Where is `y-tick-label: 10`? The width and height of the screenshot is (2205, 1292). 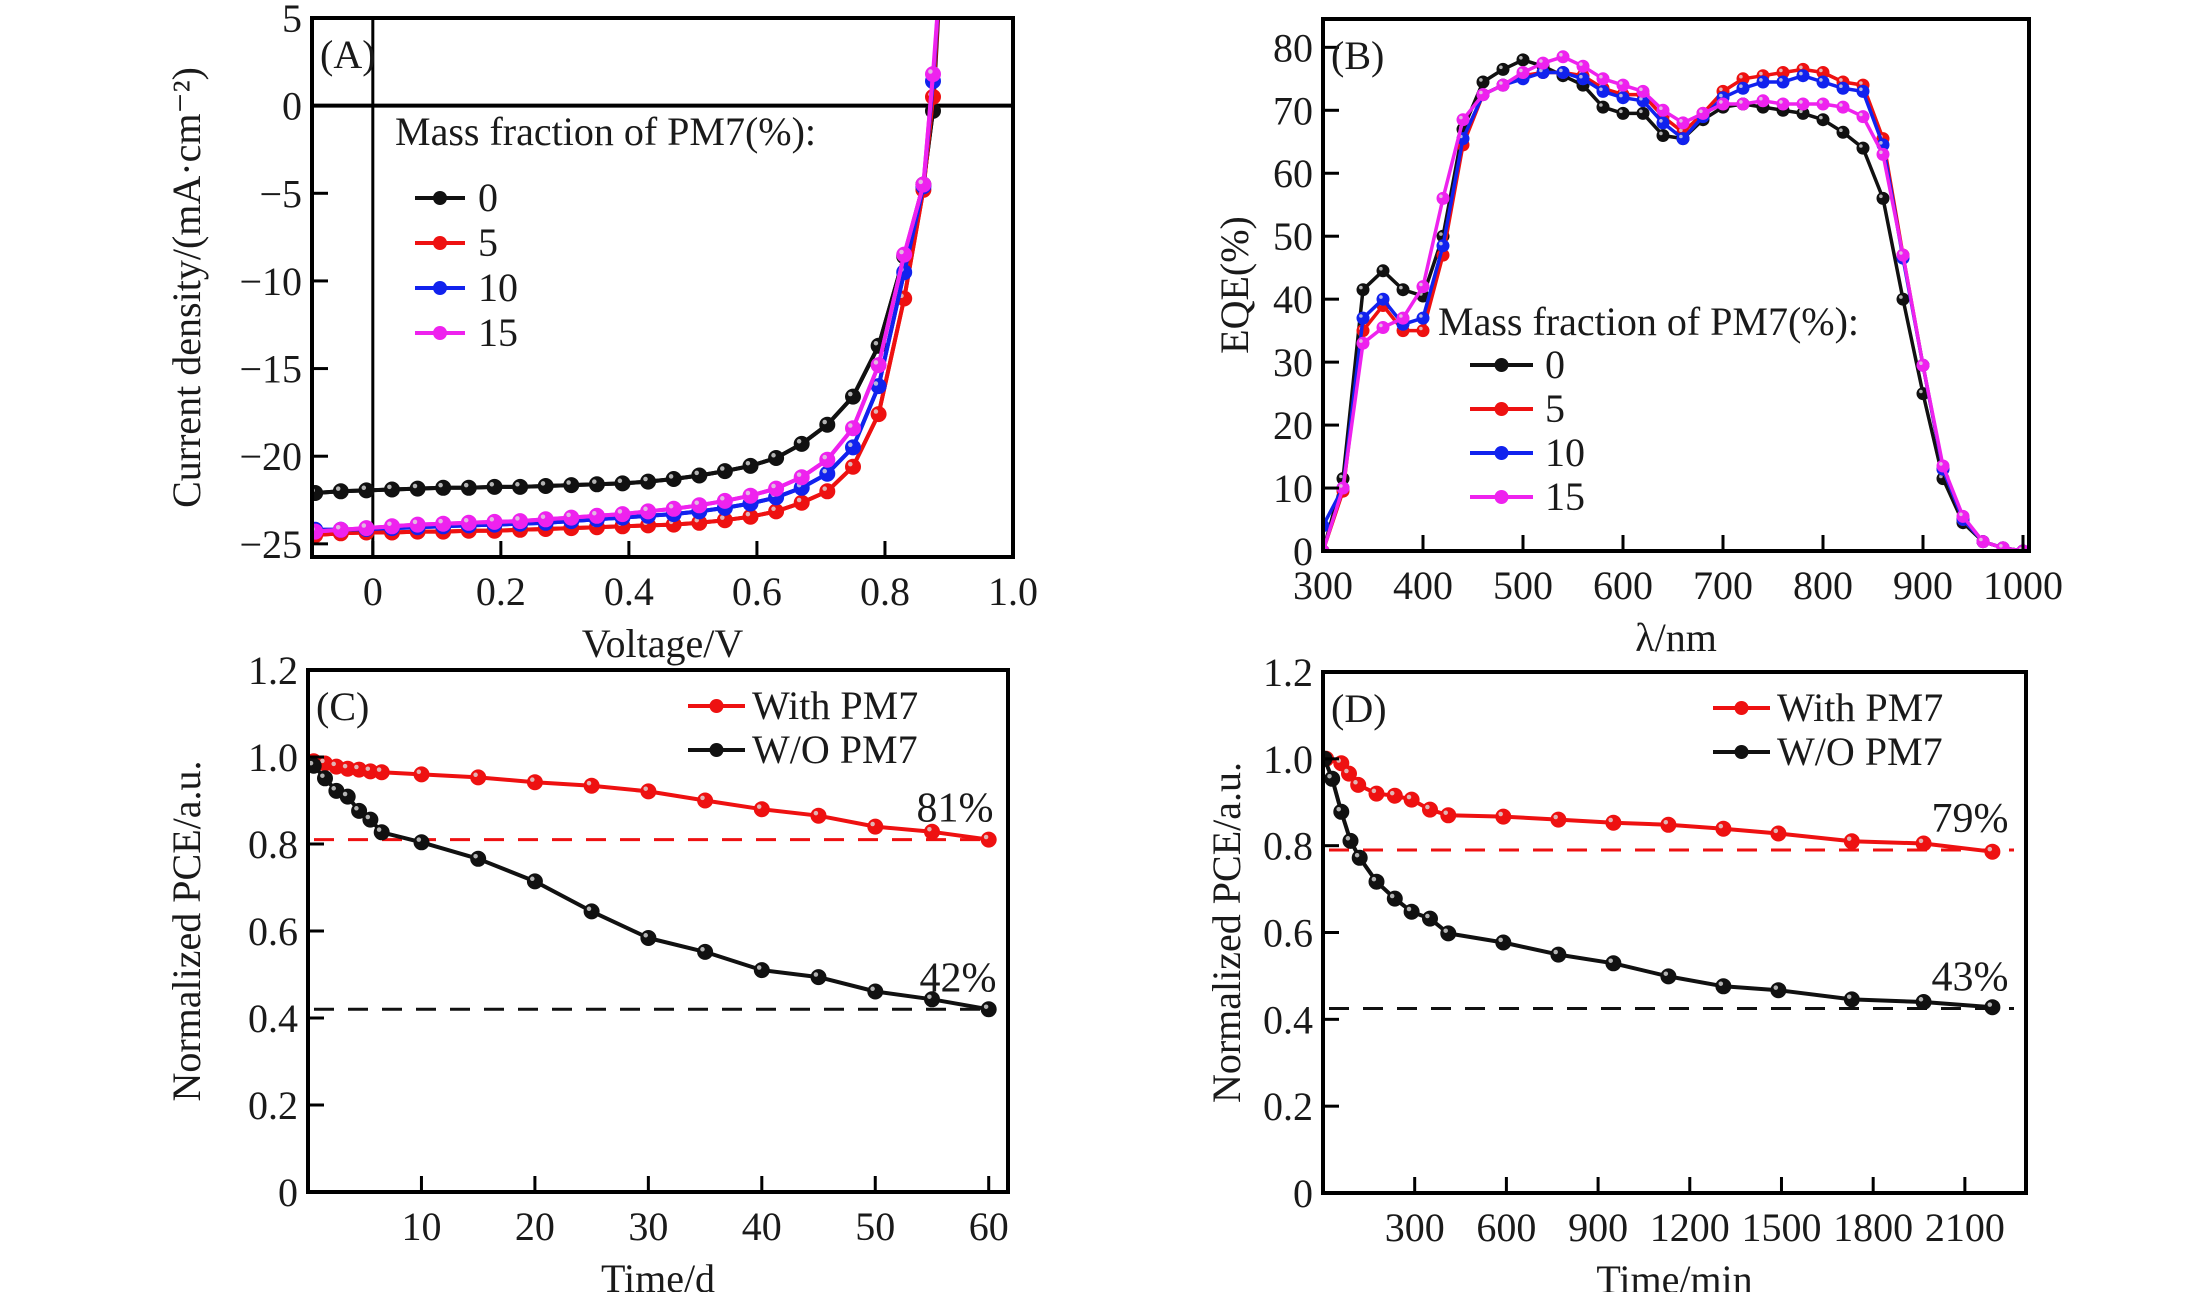 y-tick-label: 10 is located at coordinates (1293, 488).